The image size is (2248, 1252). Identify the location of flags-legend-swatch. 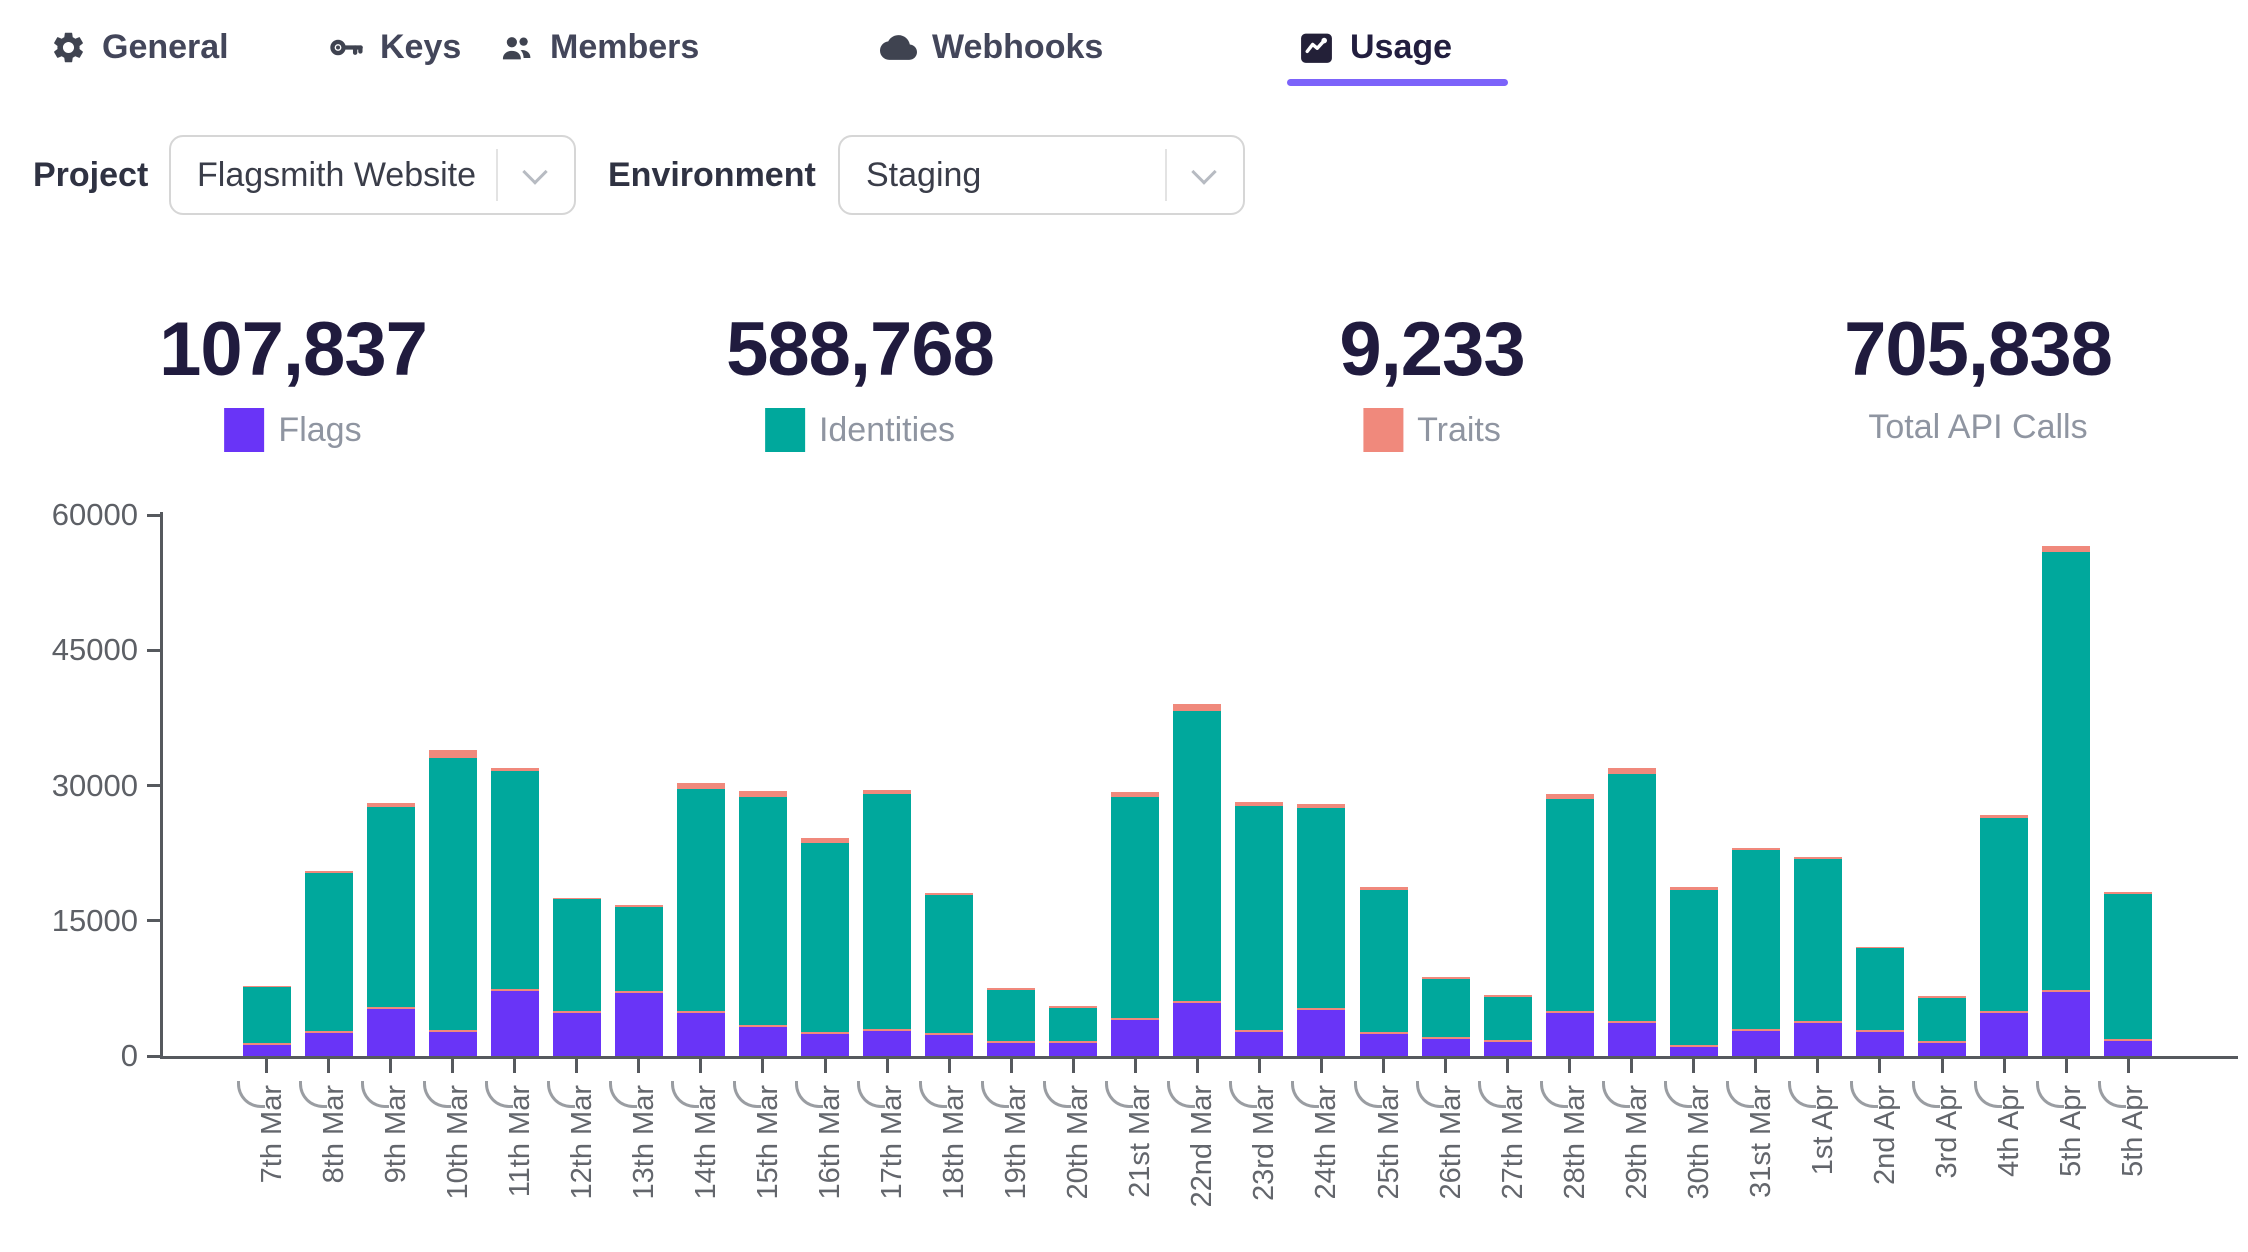
(244, 430).